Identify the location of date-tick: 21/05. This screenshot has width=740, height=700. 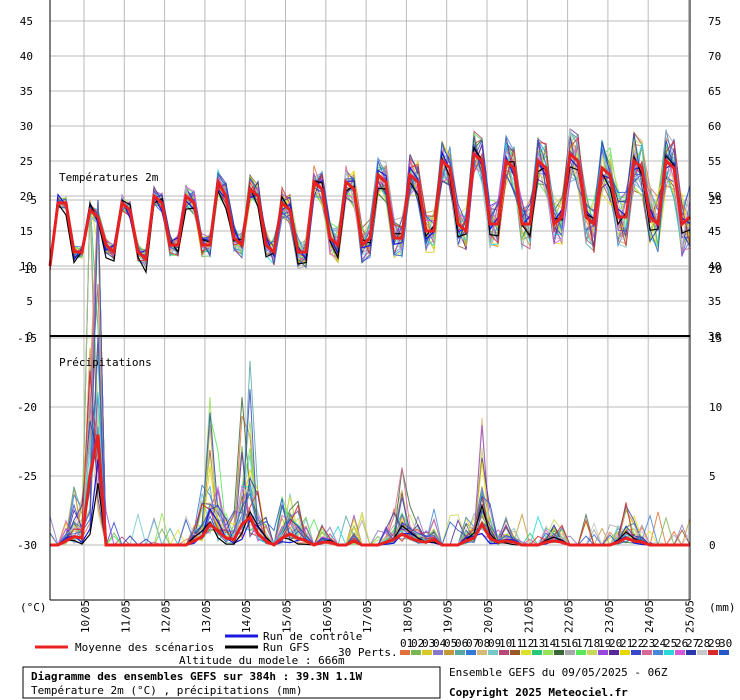
(528, 616).